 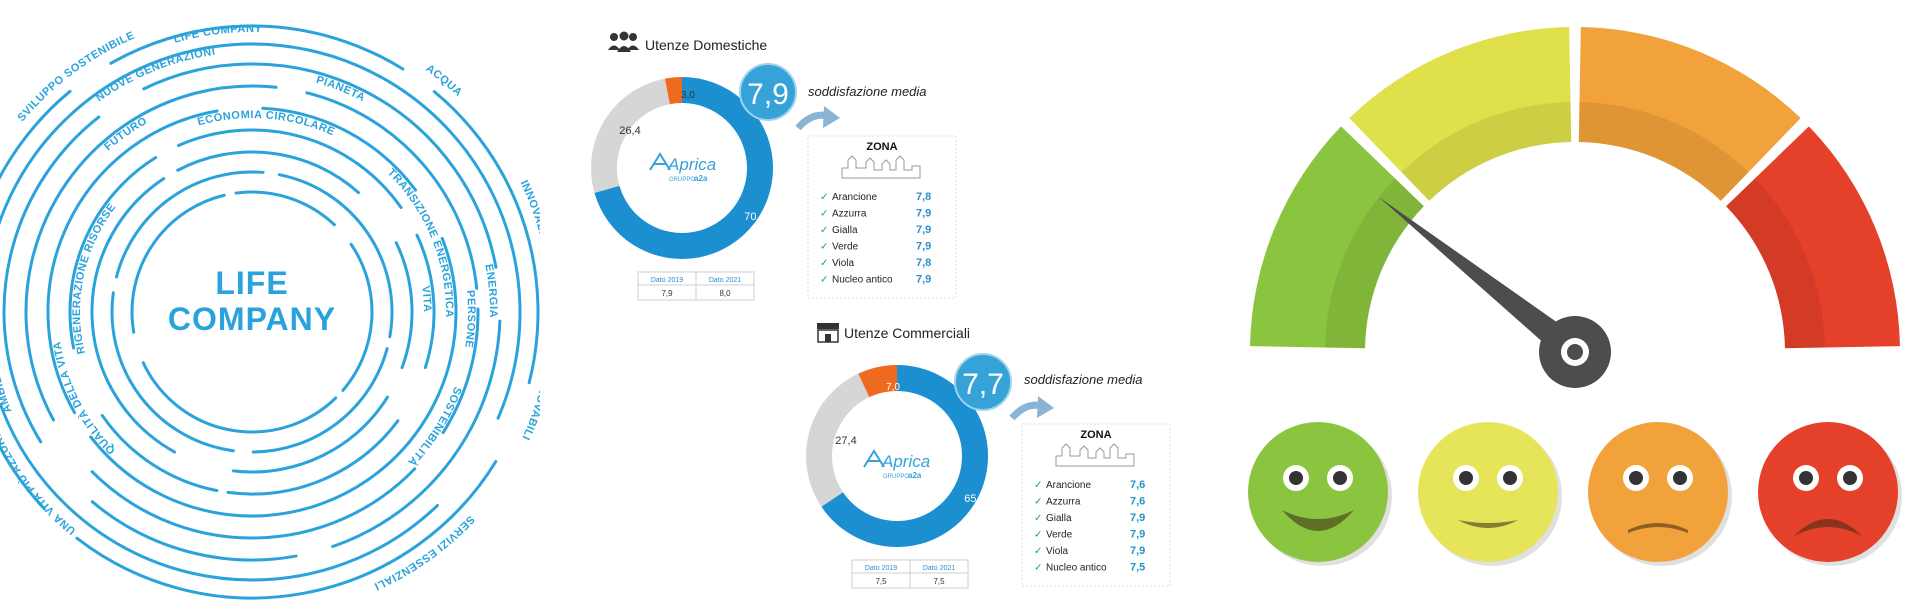 I want to click on ring-word: SERVIZI ESSENZIALI, so click(x=424, y=552).